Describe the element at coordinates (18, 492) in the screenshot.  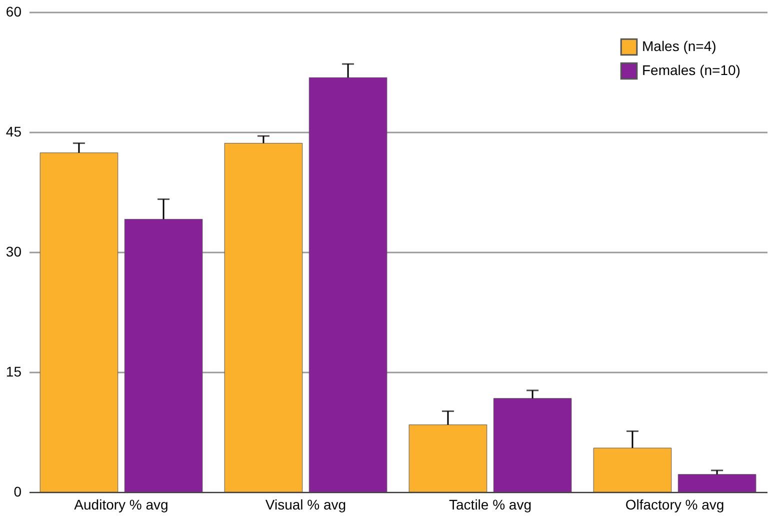
I see `y-tick-label: 0` at that location.